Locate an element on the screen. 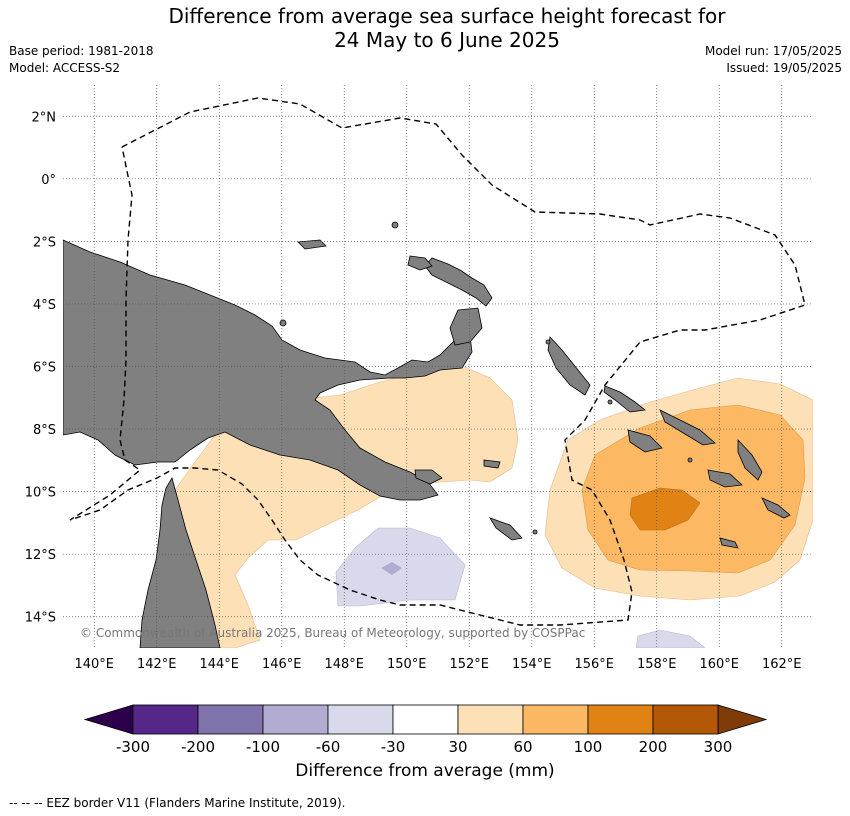 The width and height of the screenshot is (850, 816). colorbar: -300 -200 -100 -60 -30 30 60 100 200 300 is located at coordinates (425, 730).